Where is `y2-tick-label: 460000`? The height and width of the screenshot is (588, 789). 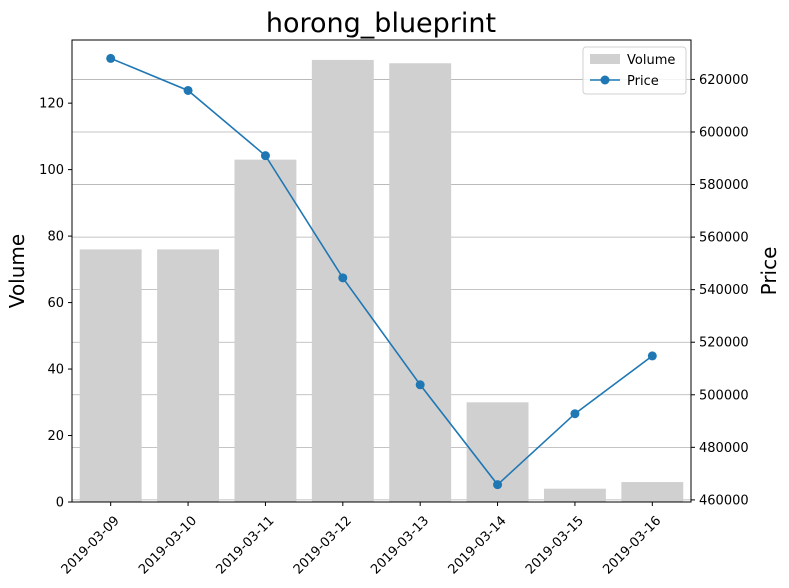 y2-tick-label: 460000 is located at coordinates (724, 500).